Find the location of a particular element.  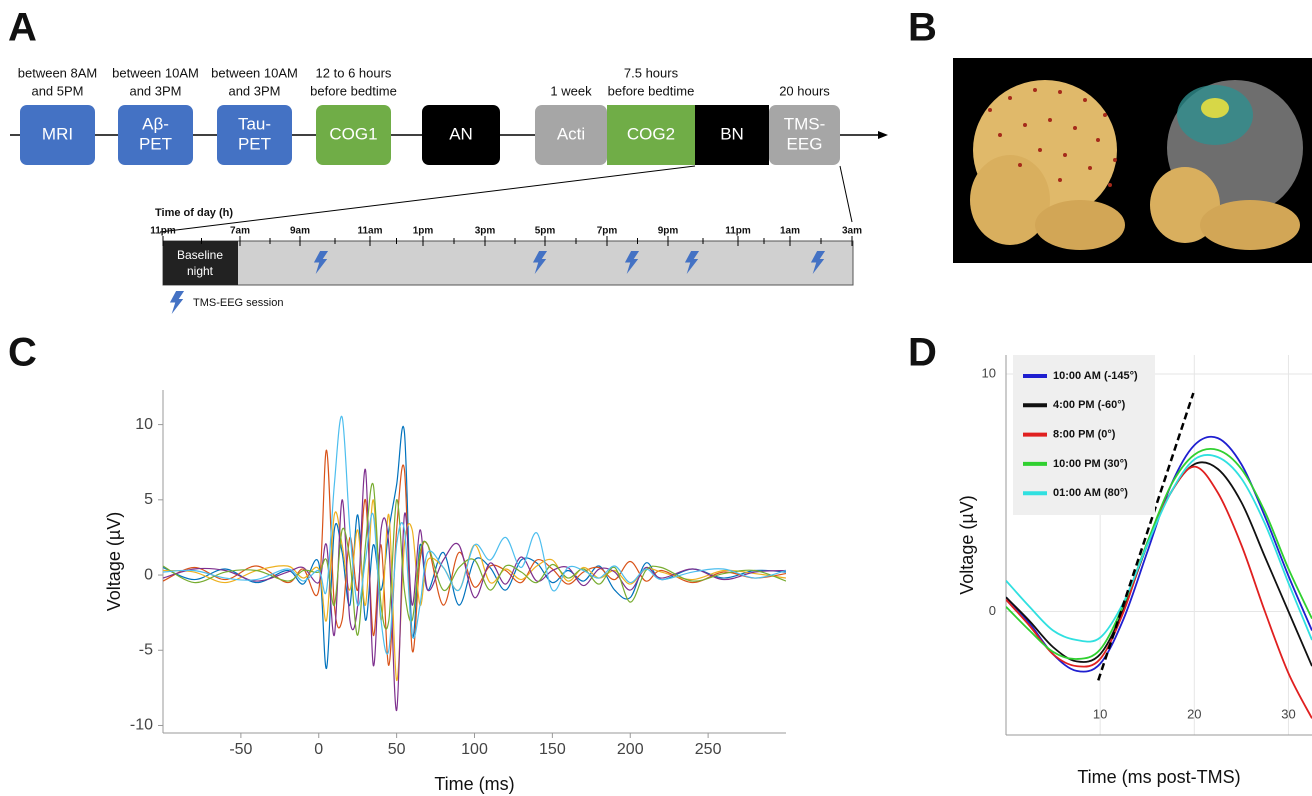

baseline-label: night is located at coordinates (200, 271).